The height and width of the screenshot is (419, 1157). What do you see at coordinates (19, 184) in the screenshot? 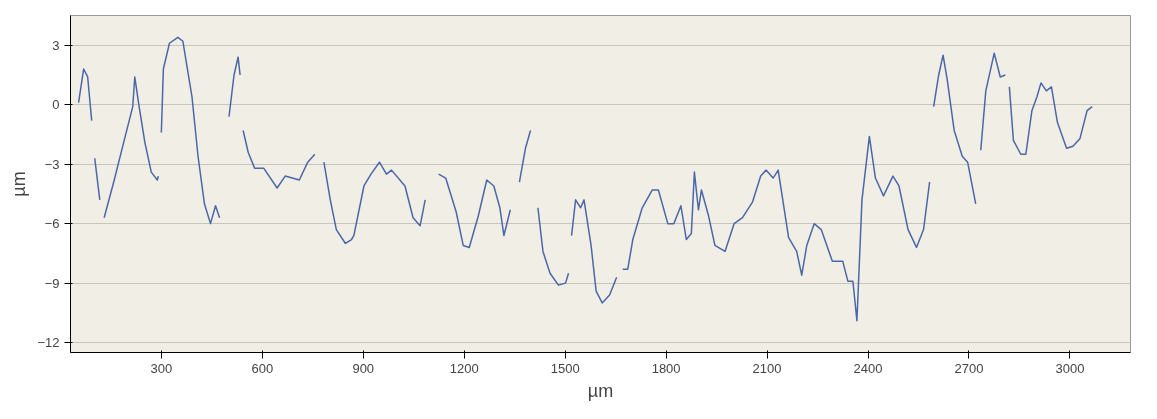
I see `y-axis-title: µm` at bounding box center [19, 184].